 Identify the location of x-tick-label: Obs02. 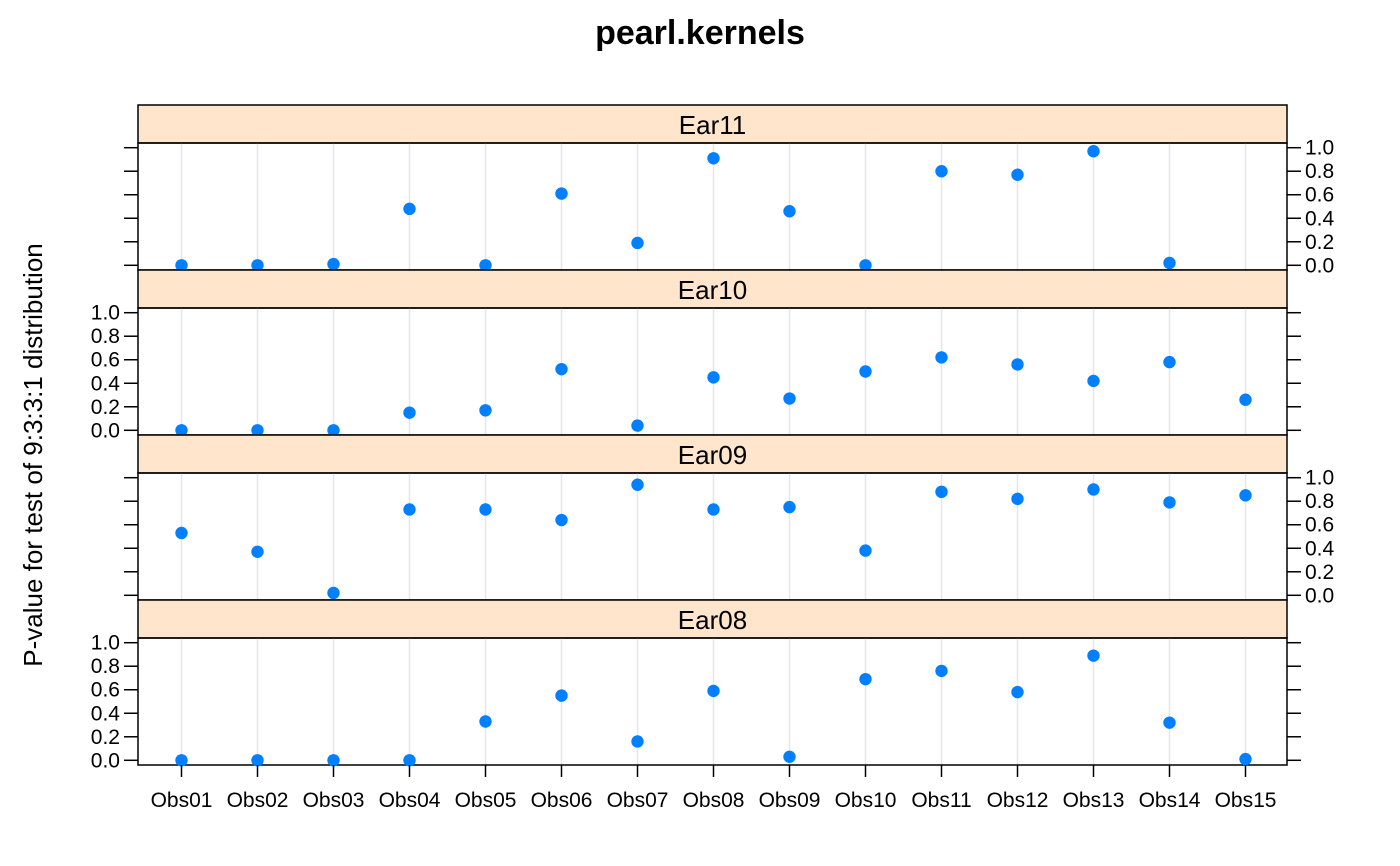
(258, 800).